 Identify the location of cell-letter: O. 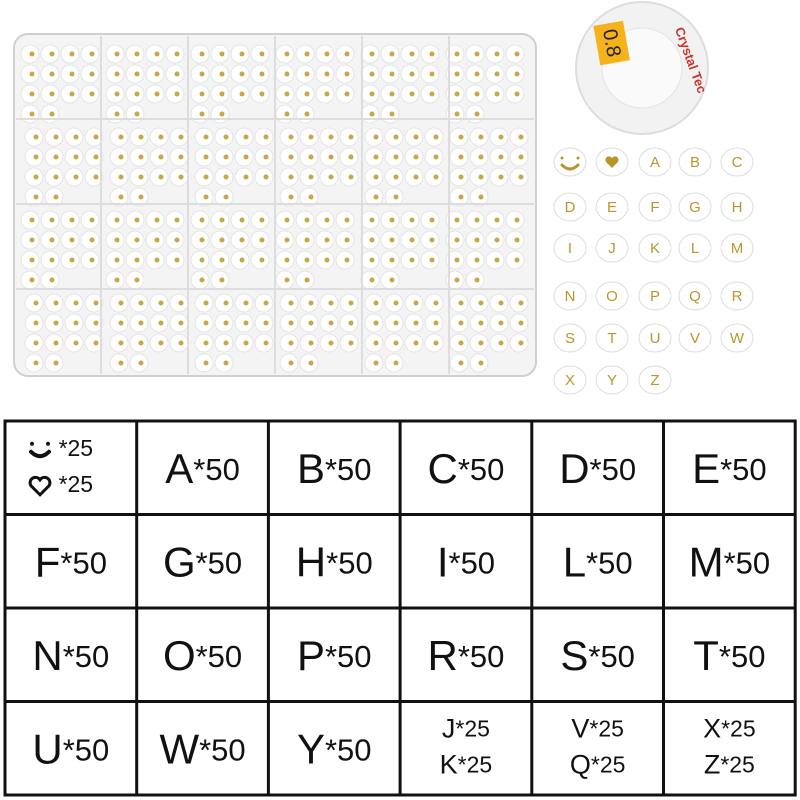
(179, 655).